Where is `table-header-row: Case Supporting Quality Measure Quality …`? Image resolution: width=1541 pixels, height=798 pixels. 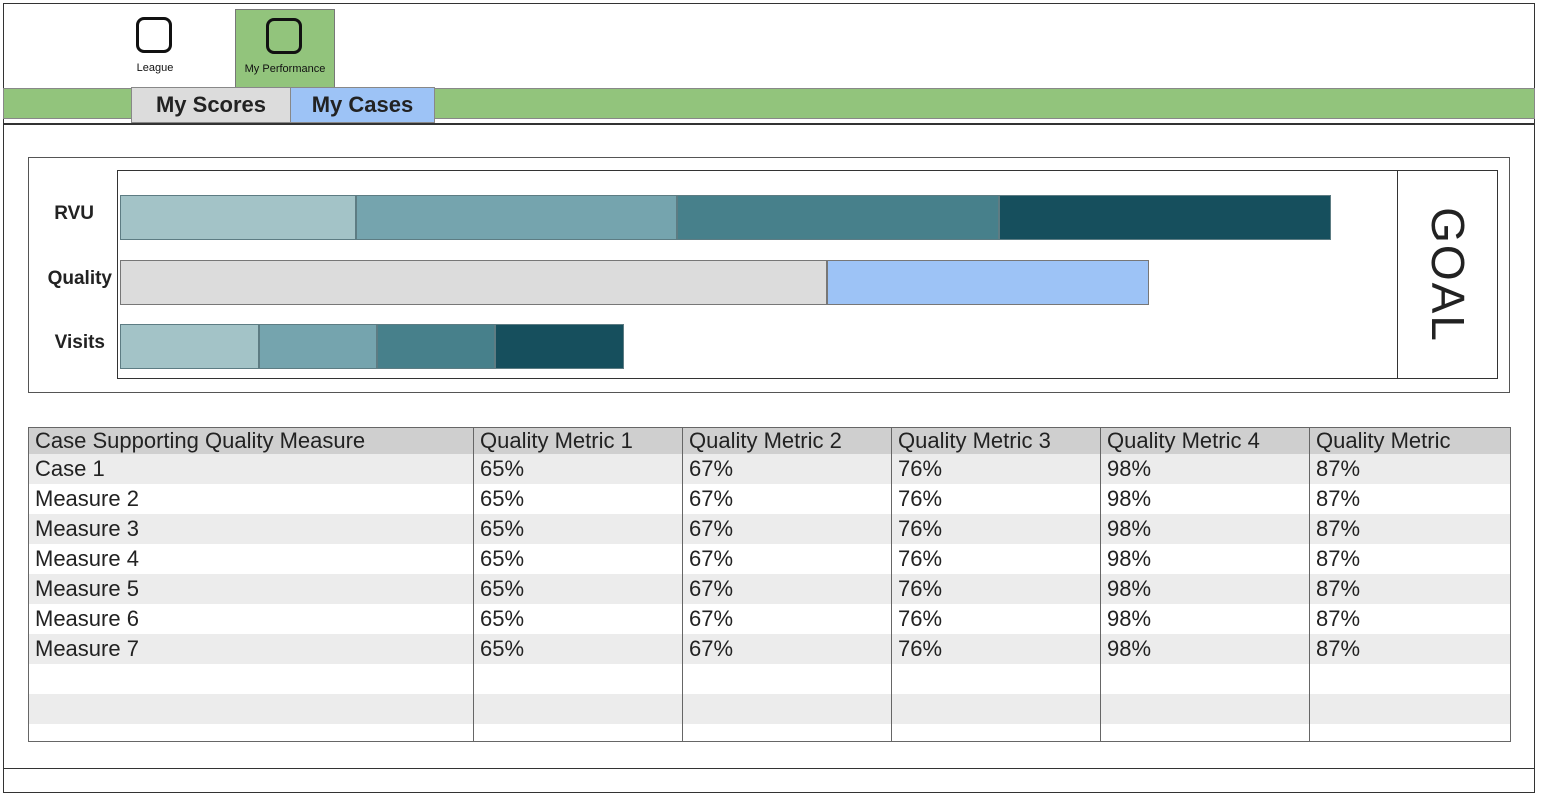
table-header-row: Case Supporting Quality Measure Quality … is located at coordinates (769, 440).